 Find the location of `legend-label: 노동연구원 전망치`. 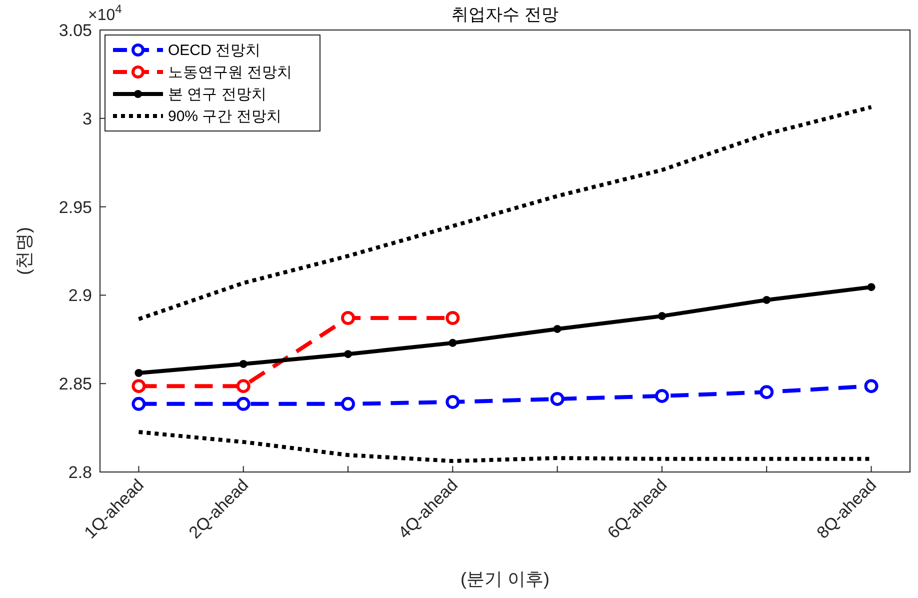

legend-label: 노동연구원 전망치 is located at coordinates (230, 72).